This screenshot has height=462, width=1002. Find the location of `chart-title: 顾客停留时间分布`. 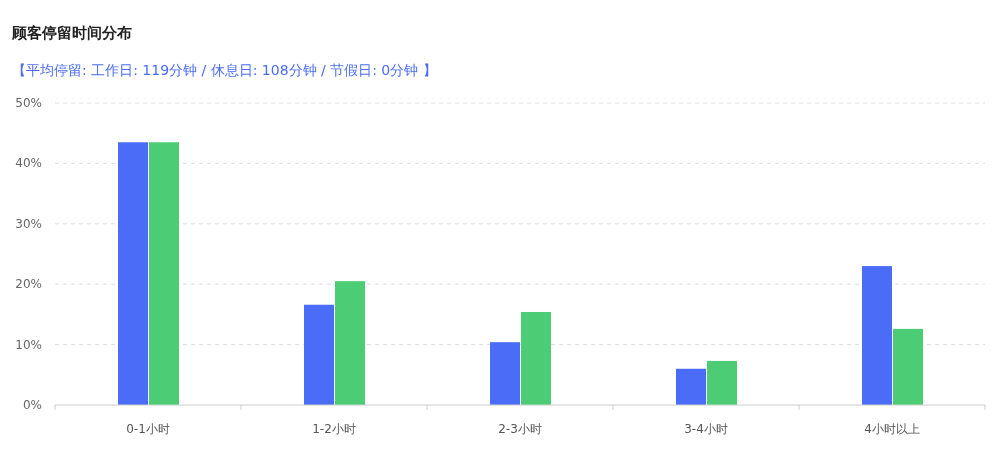

chart-title: 顾客停留时间分布 is located at coordinates (71, 33).